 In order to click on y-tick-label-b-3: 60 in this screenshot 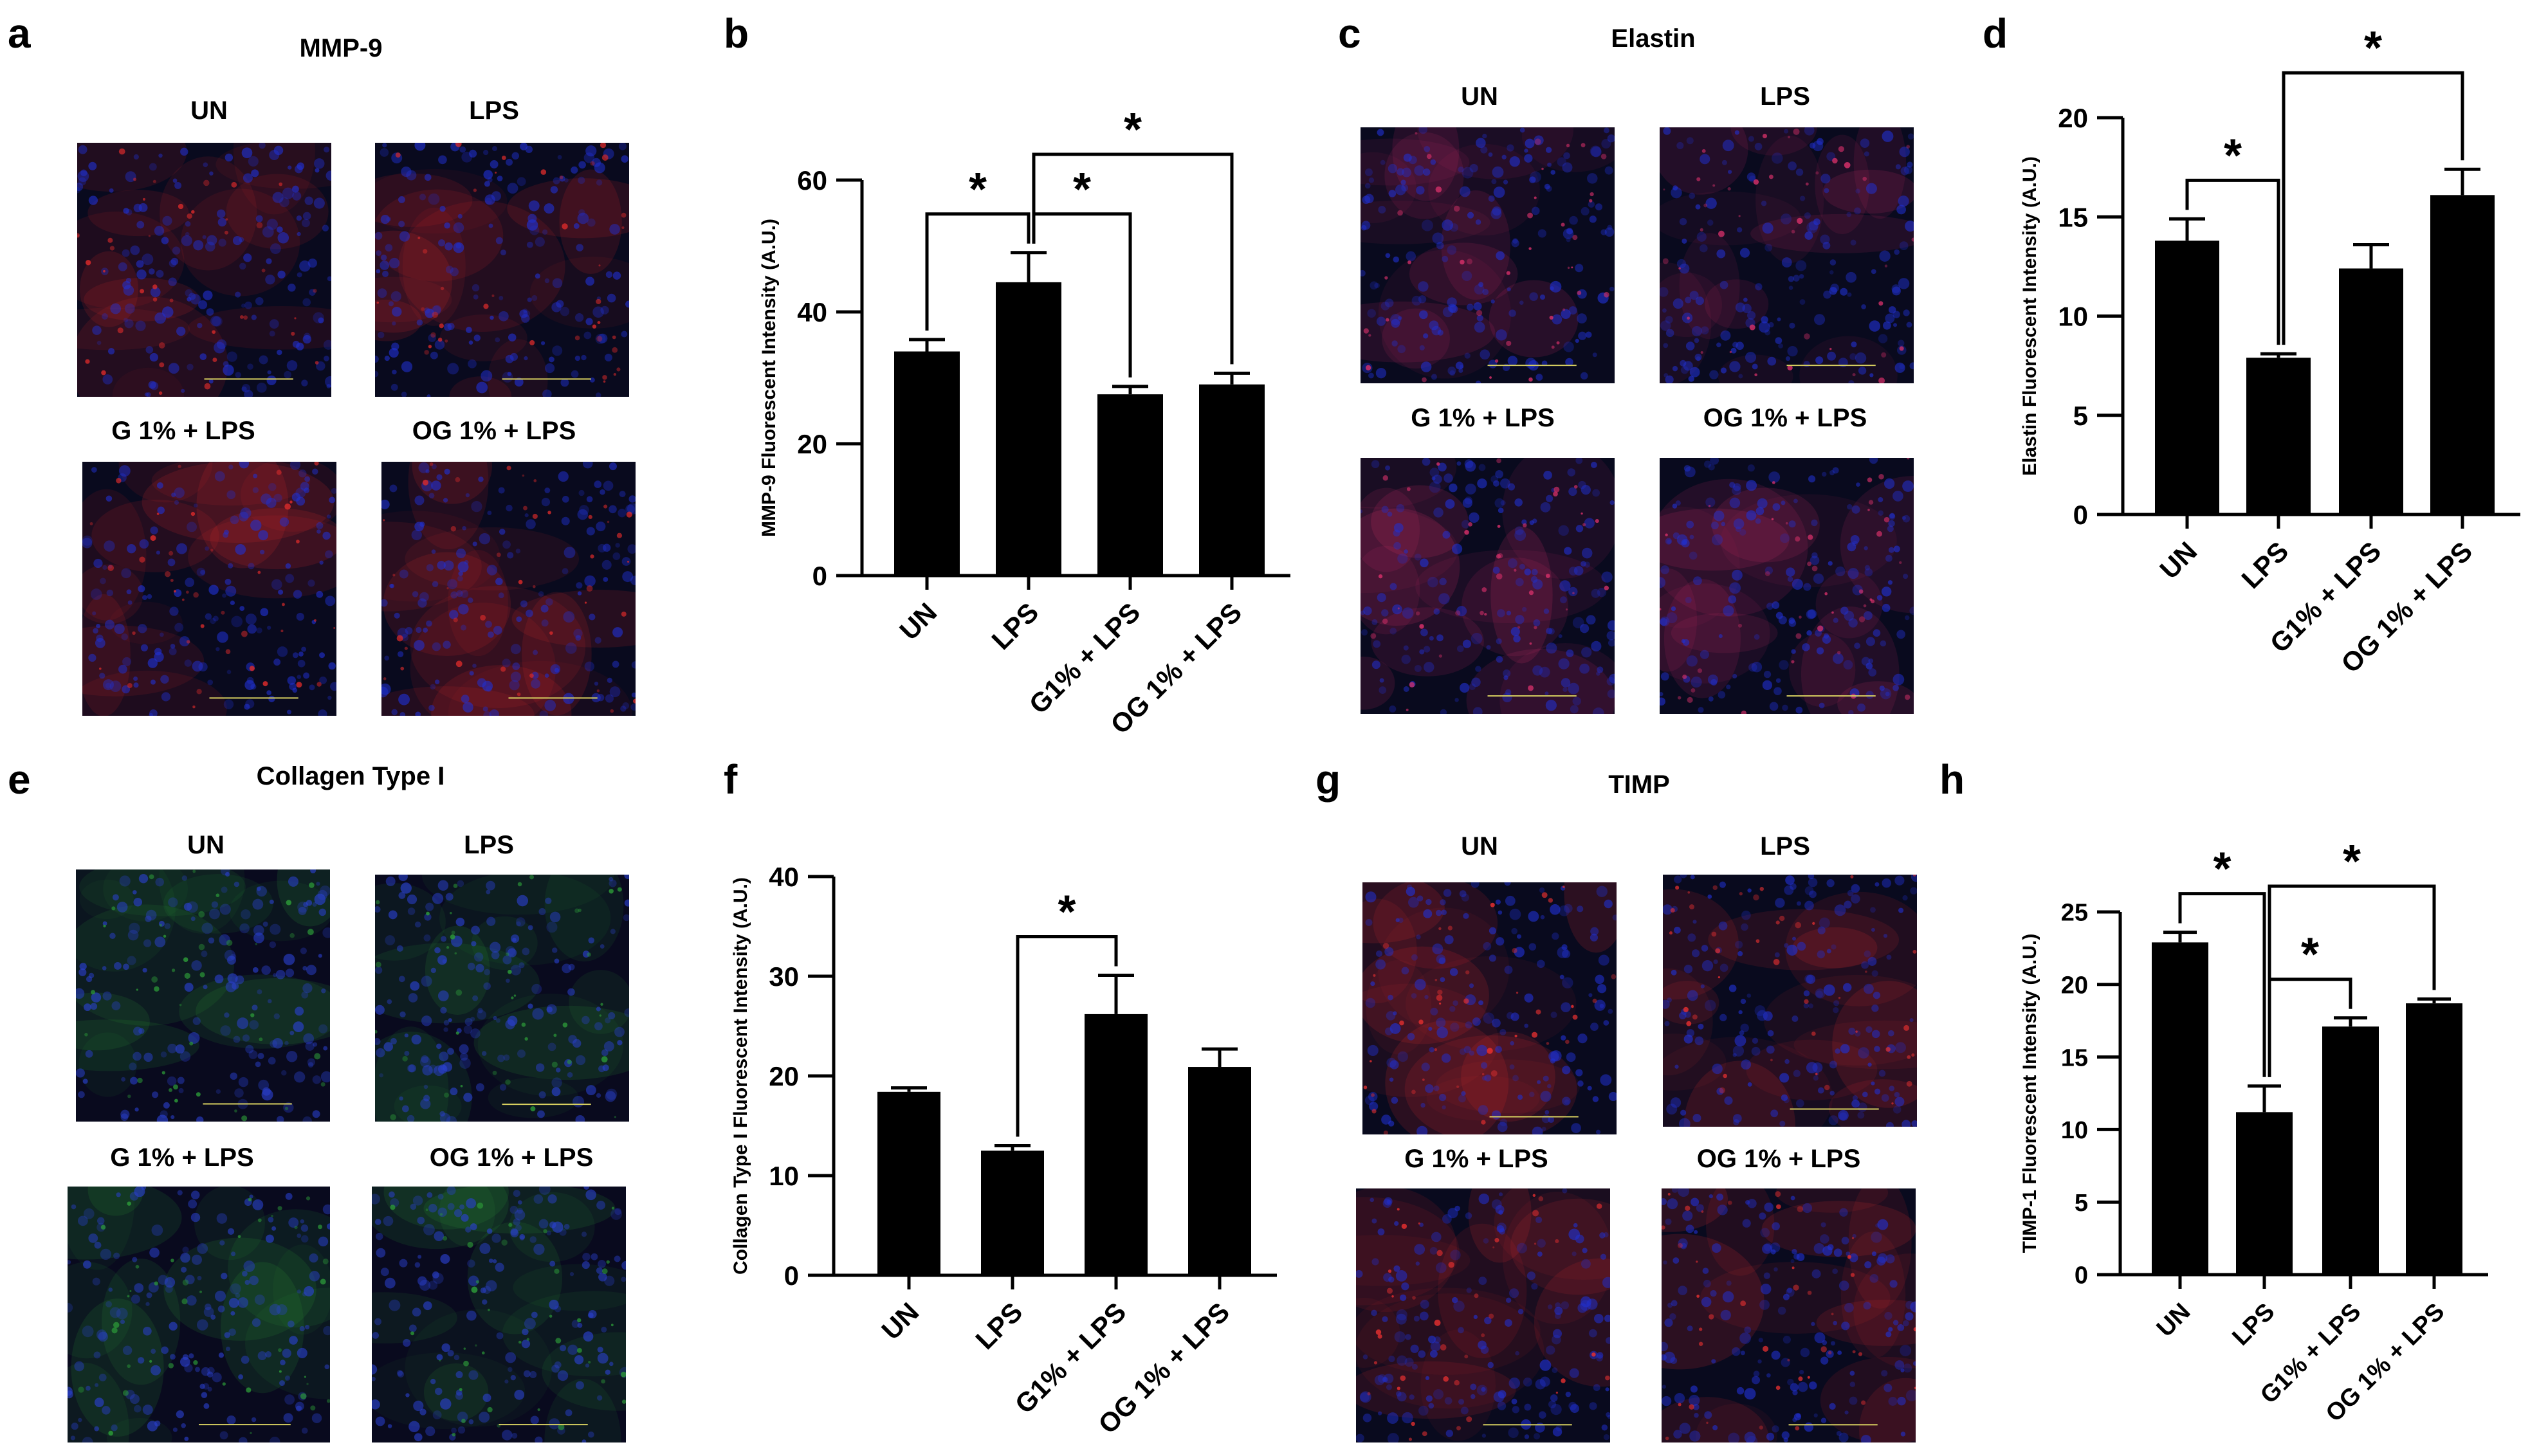, I will do `click(812, 180)`.